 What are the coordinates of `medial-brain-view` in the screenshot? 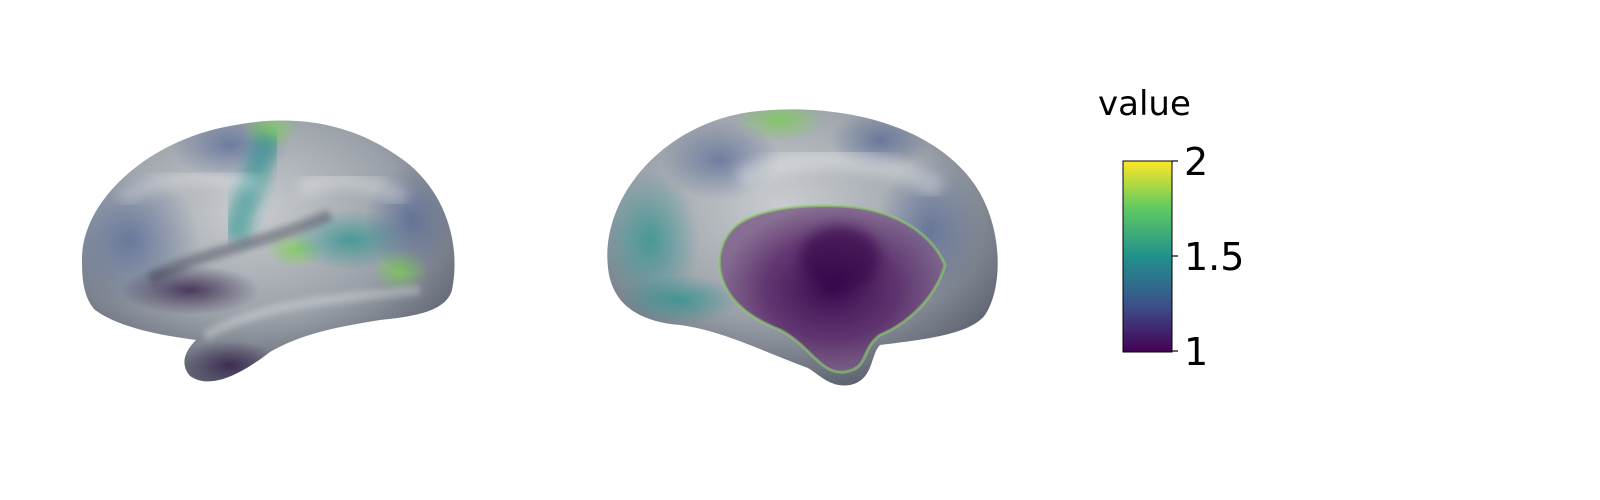 It's located at (802, 247).